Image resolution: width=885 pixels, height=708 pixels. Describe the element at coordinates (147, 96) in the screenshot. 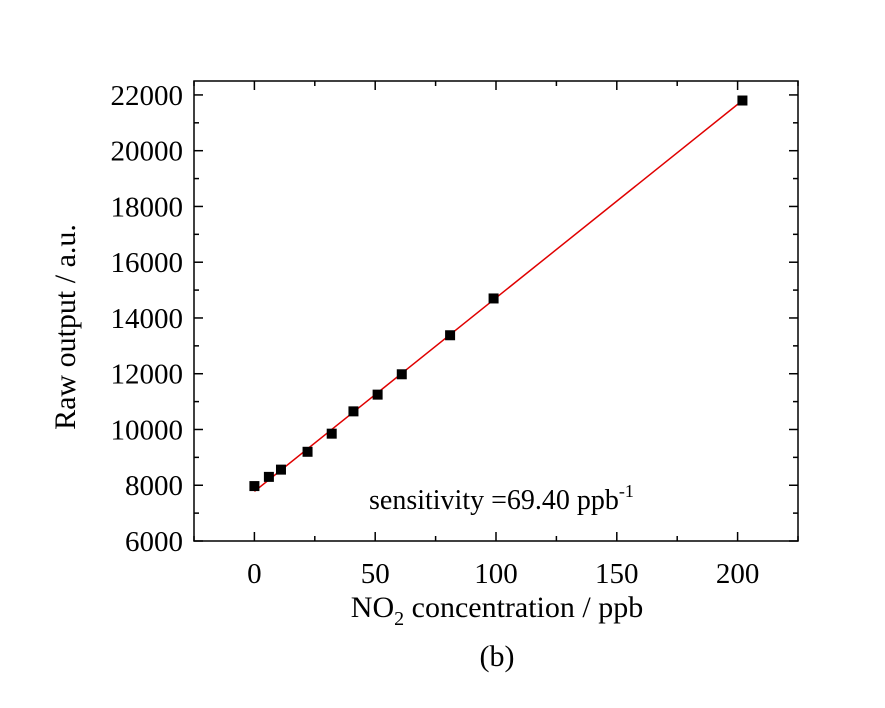

I see `y-tick-label: 22000` at that location.